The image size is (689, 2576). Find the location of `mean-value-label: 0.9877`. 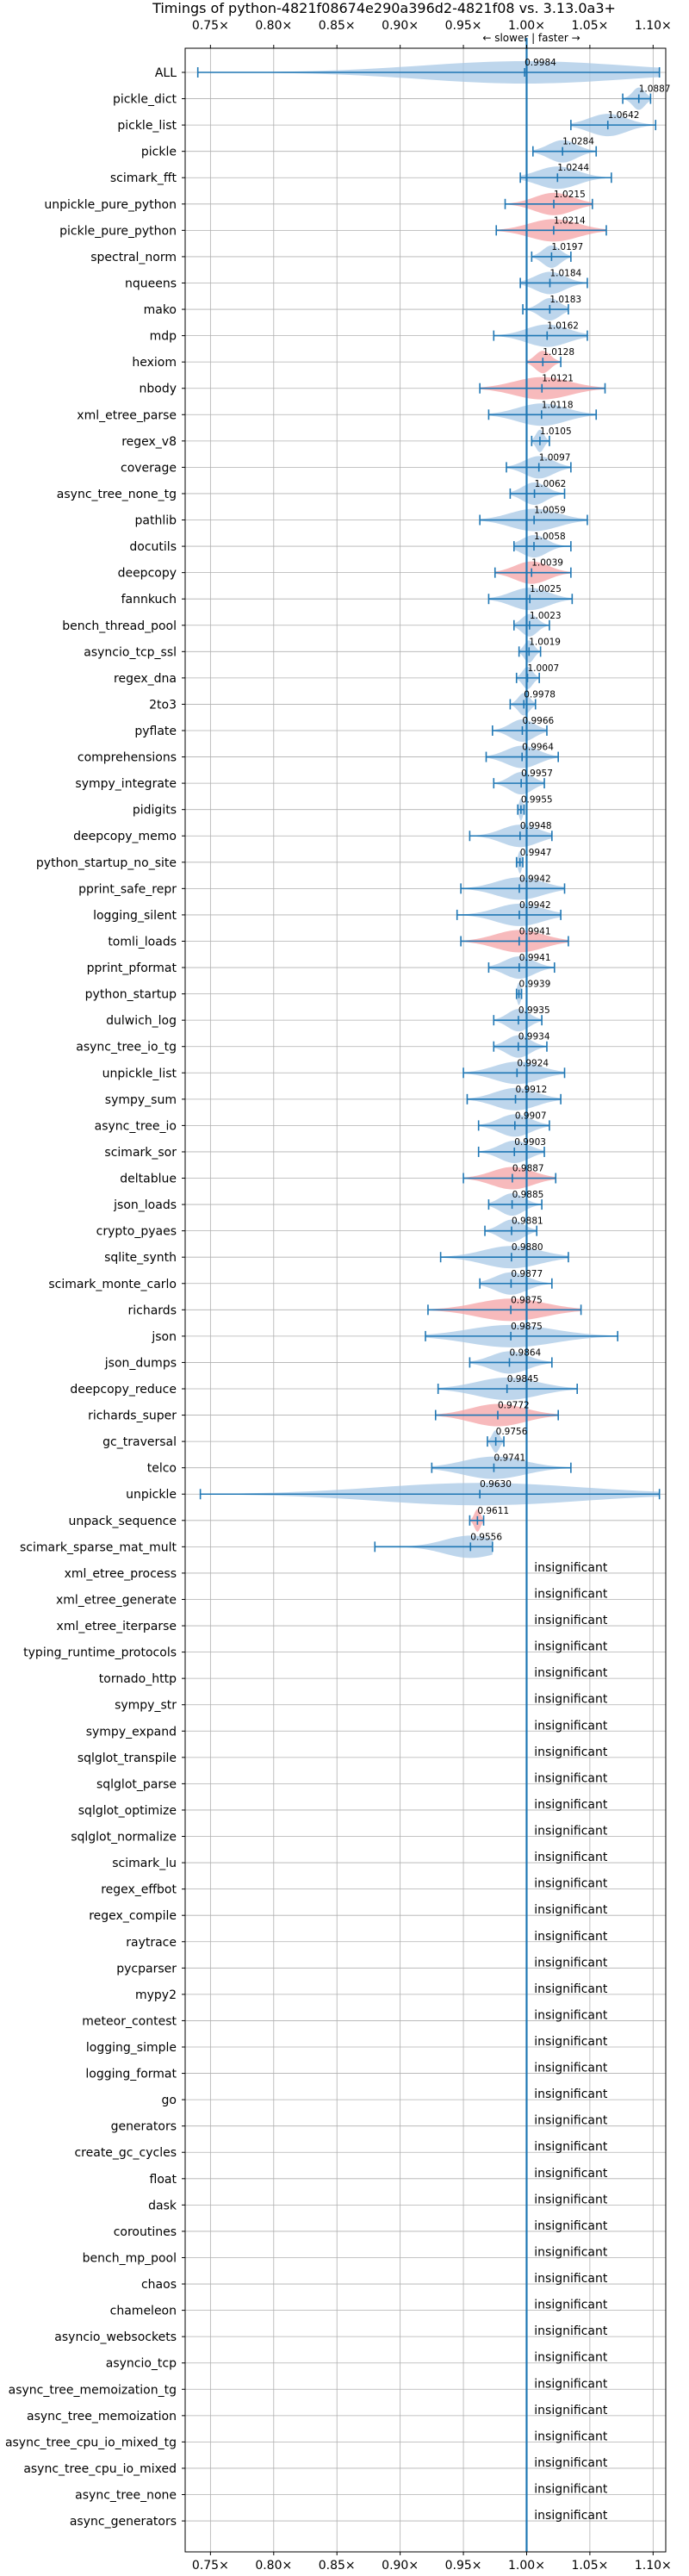

mean-value-label: 0.9877 is located at coordinates (527, 1274).